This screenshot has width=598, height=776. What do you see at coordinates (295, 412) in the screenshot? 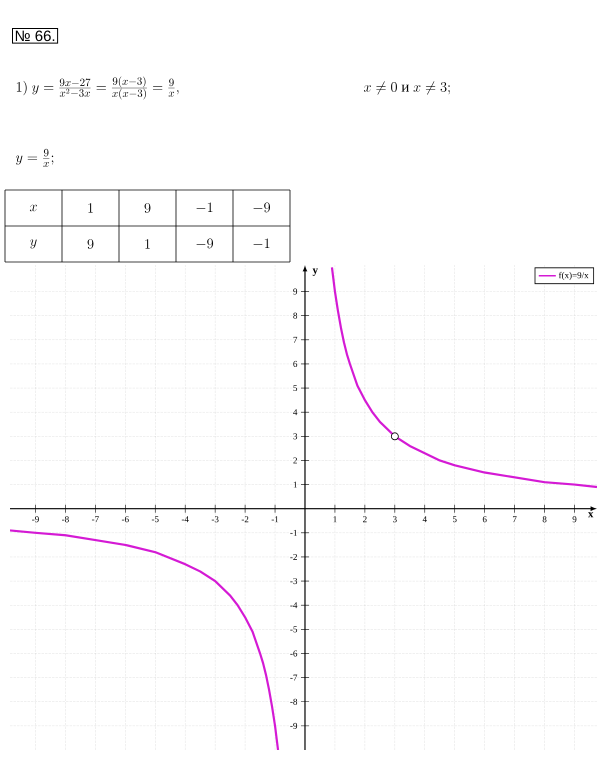
I see `y-tick-label: 4` at bounding box center [295, 412].